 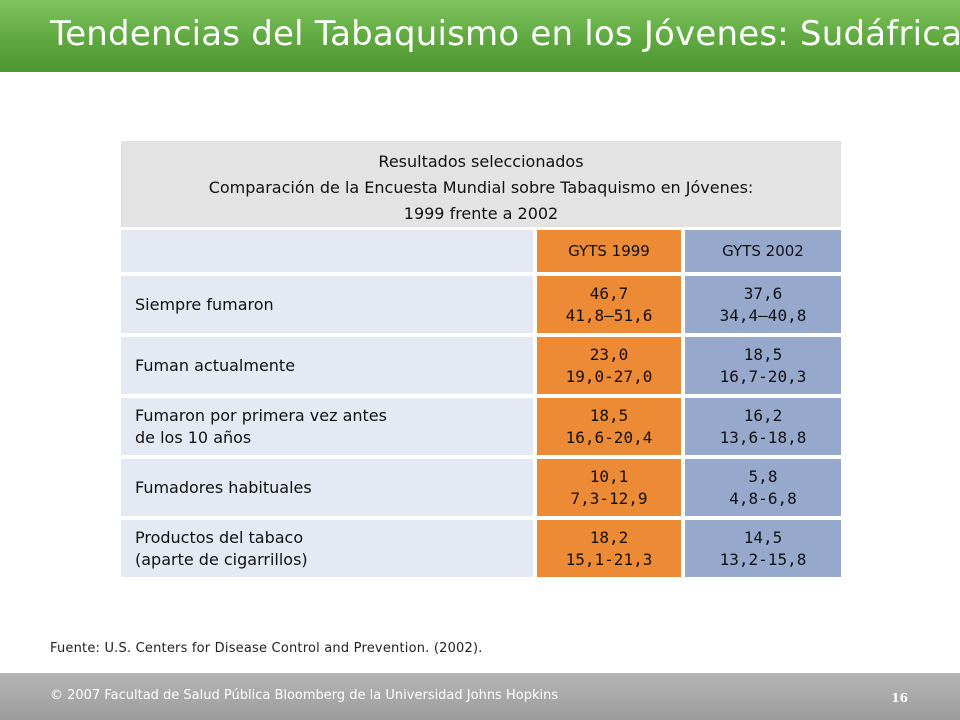 I want to click on row-label: Siempre fumaron, so click(x=327, y=304).